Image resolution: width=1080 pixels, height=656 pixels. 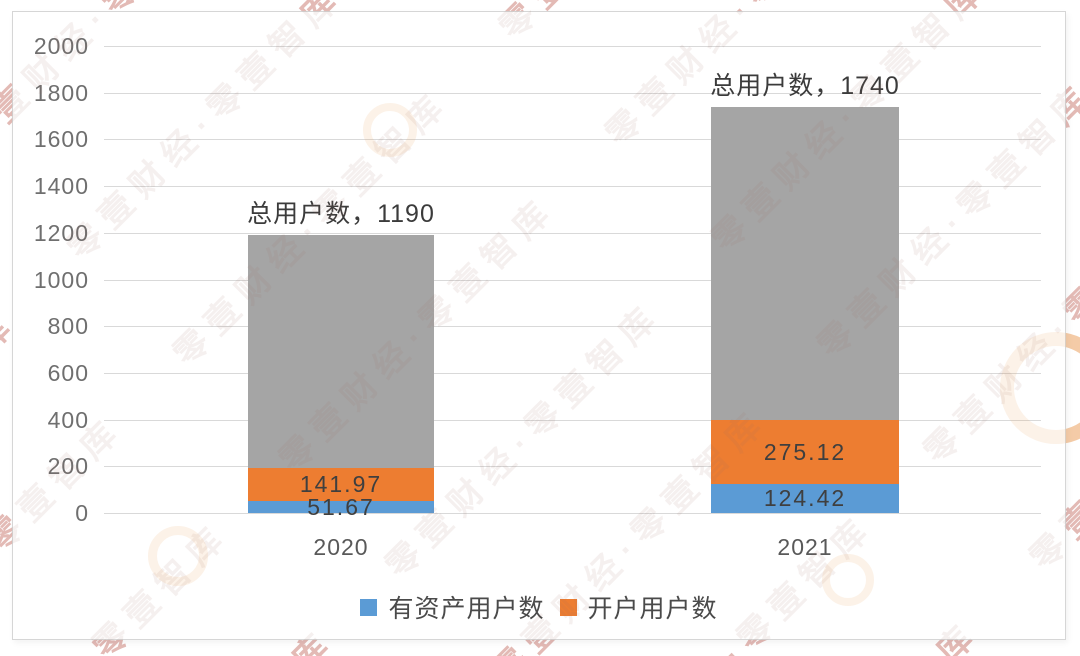 I want to click on y-tick-label: 0, so click(x=82, y=513).